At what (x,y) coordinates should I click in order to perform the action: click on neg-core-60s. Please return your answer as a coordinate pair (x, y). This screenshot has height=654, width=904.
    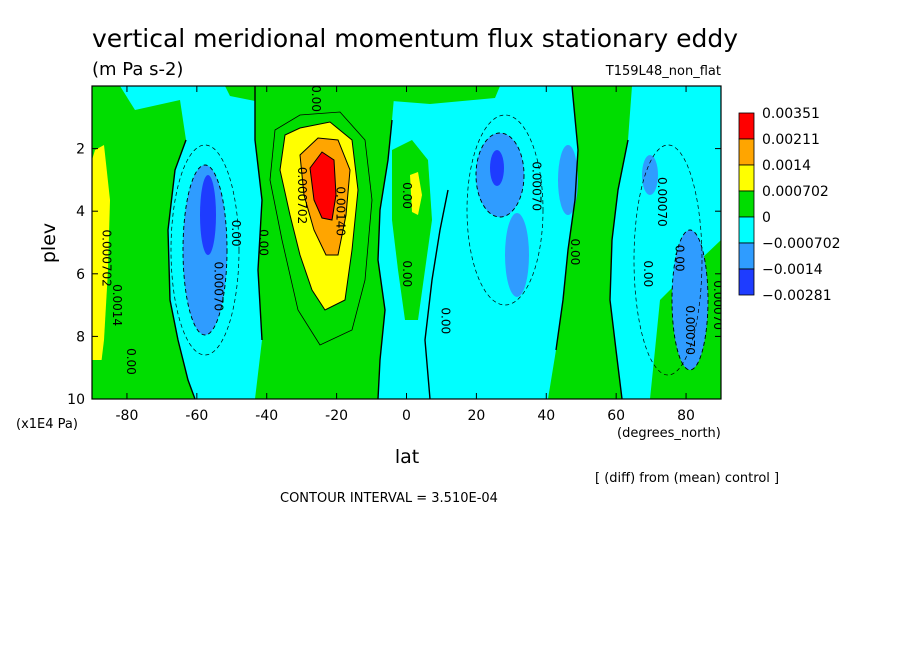
    Looking at the image, I should click on (208, 215).